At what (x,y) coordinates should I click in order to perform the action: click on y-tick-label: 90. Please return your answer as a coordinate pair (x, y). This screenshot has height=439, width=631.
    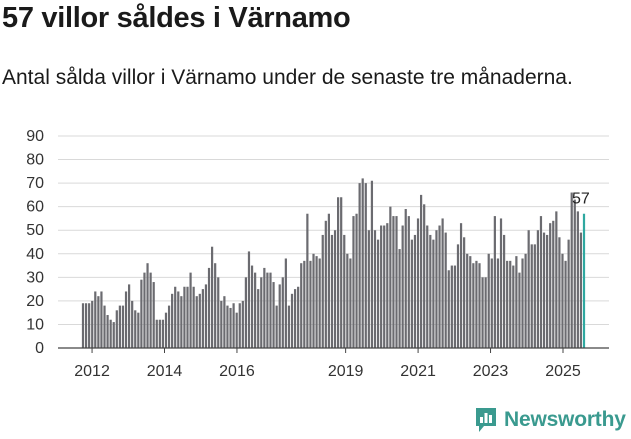
    Looking at the image, I should click on (35, 136).